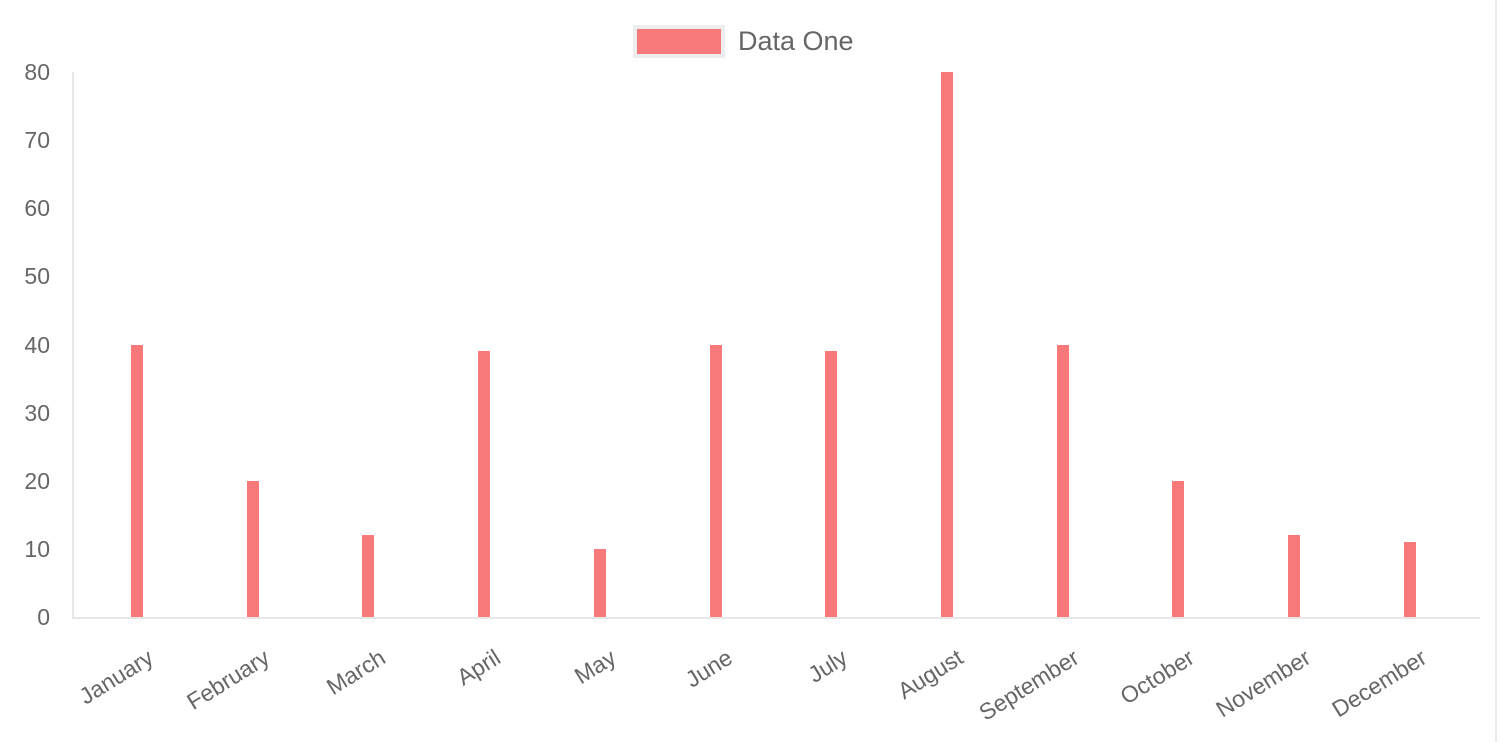  What do you see at coordinates (930, 673) in the screenshot?
I see `x-label-august: August` at bounding box center [930, 673].